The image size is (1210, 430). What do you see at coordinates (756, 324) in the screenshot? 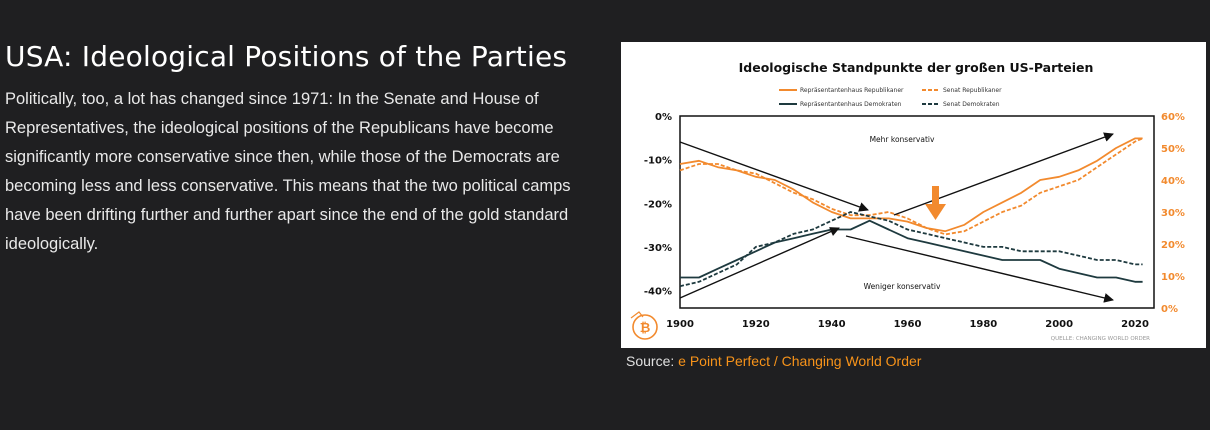
I see `x-tick-label: 1920` at bounding box center [756, 324].